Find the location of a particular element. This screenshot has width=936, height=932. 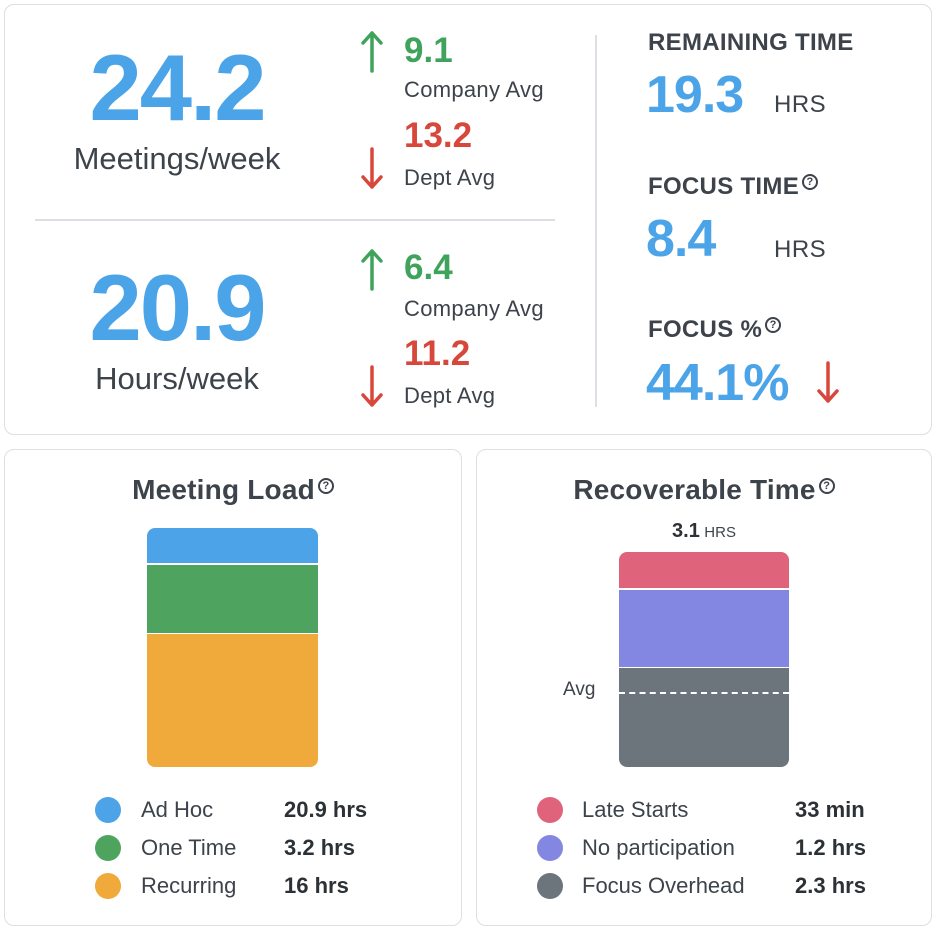

meetings-company-label: Company Avg is located at coordinates (474, 89).